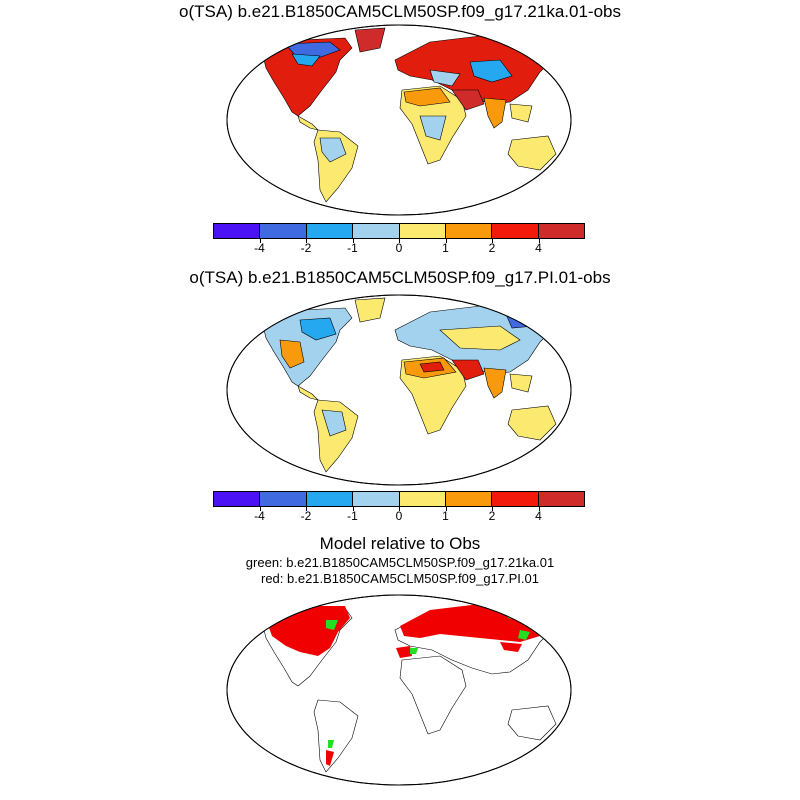 The height and width of the screenshot is (800, 800). I want to click on red-asia-south, so click(511, 647).